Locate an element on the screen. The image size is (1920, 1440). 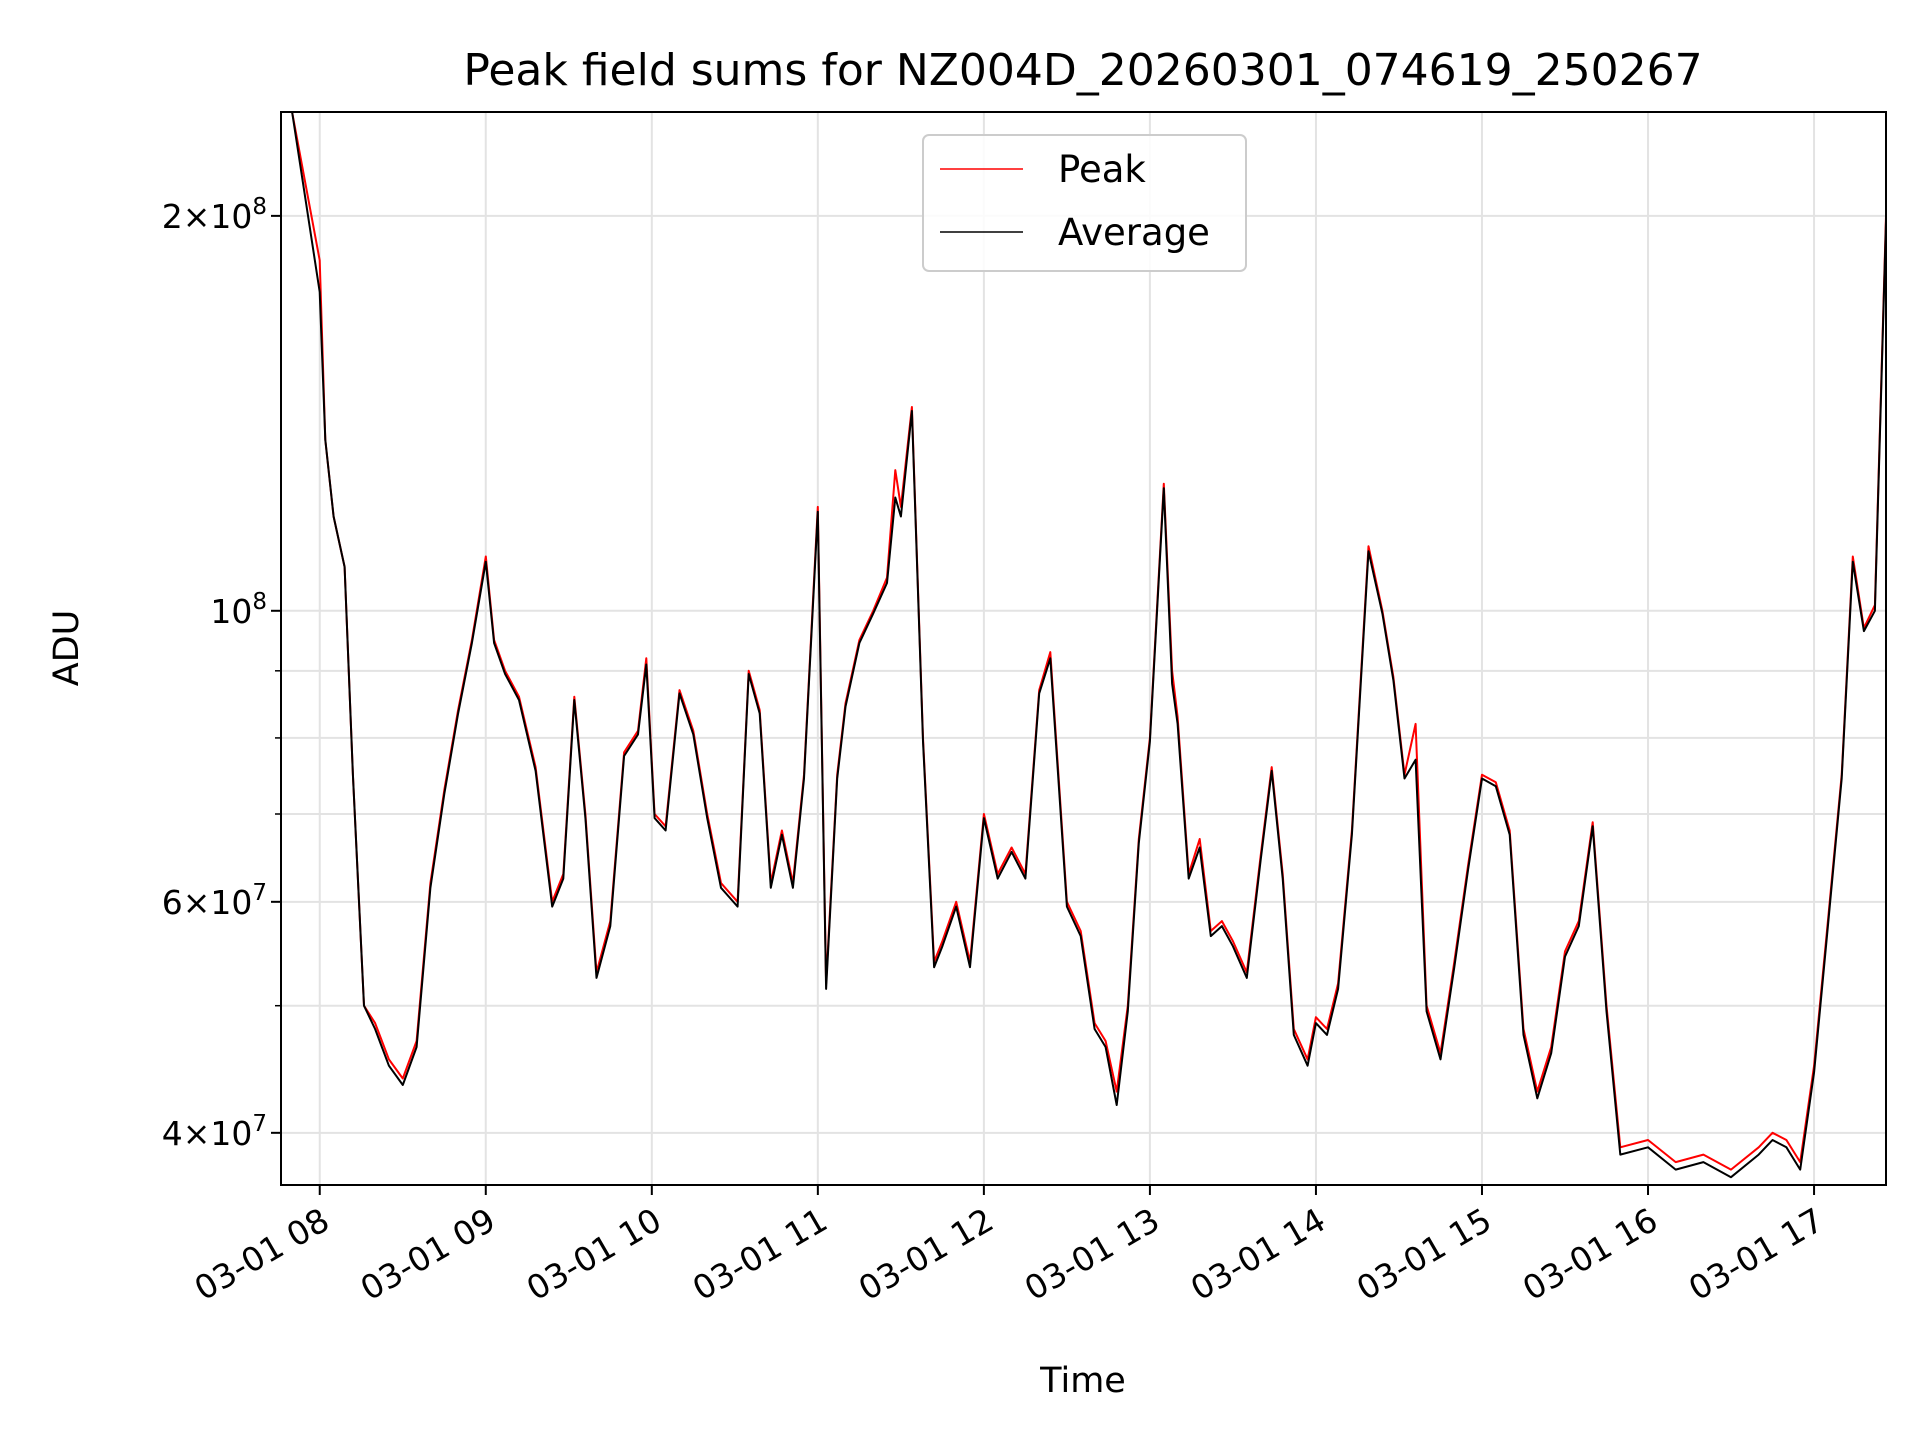
y-axis-label: ADU is located at coordinates (67, 648).